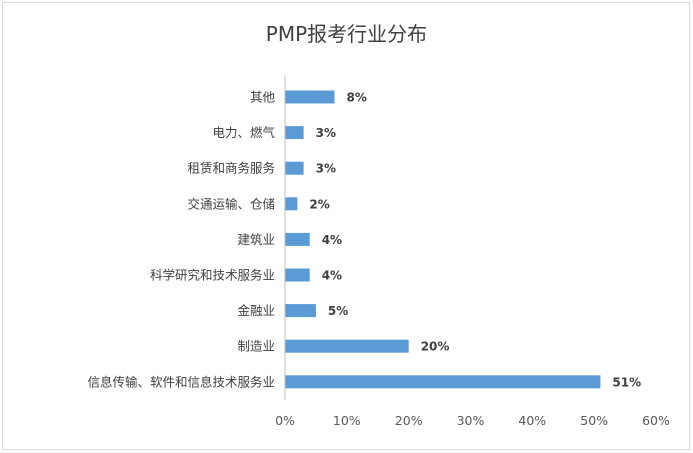  What do you see at coordinates (256, 346) in the screenshot?
I see `category-label: 制造业` at bounding box center [256, 346].